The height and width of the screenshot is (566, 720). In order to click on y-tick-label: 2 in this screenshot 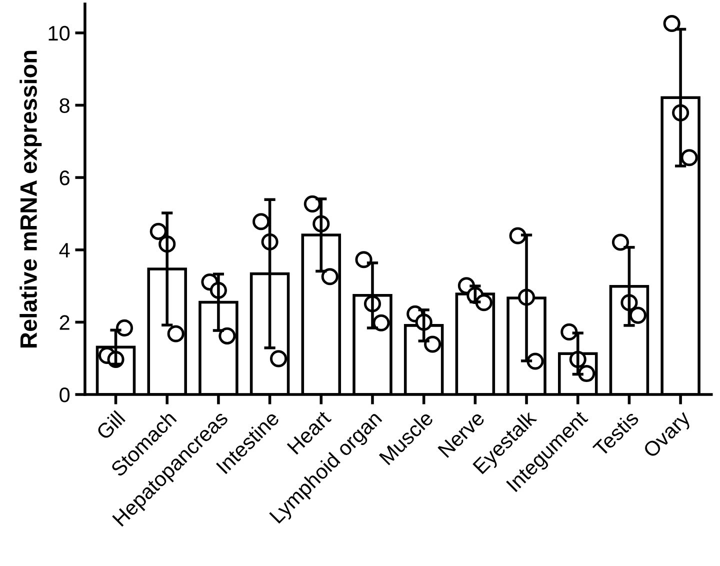, I will do `click(65, 322)`.